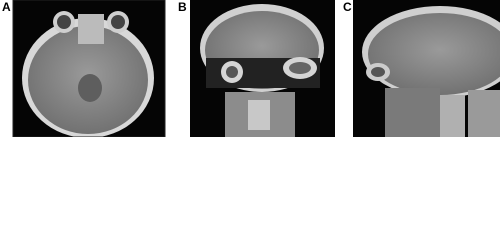 The width and height of the screenshot is (500, 240). What do you see at coordinates (347, 7) in the screenshot?
I see `panel-label: C` at bounding box center [347, 7].